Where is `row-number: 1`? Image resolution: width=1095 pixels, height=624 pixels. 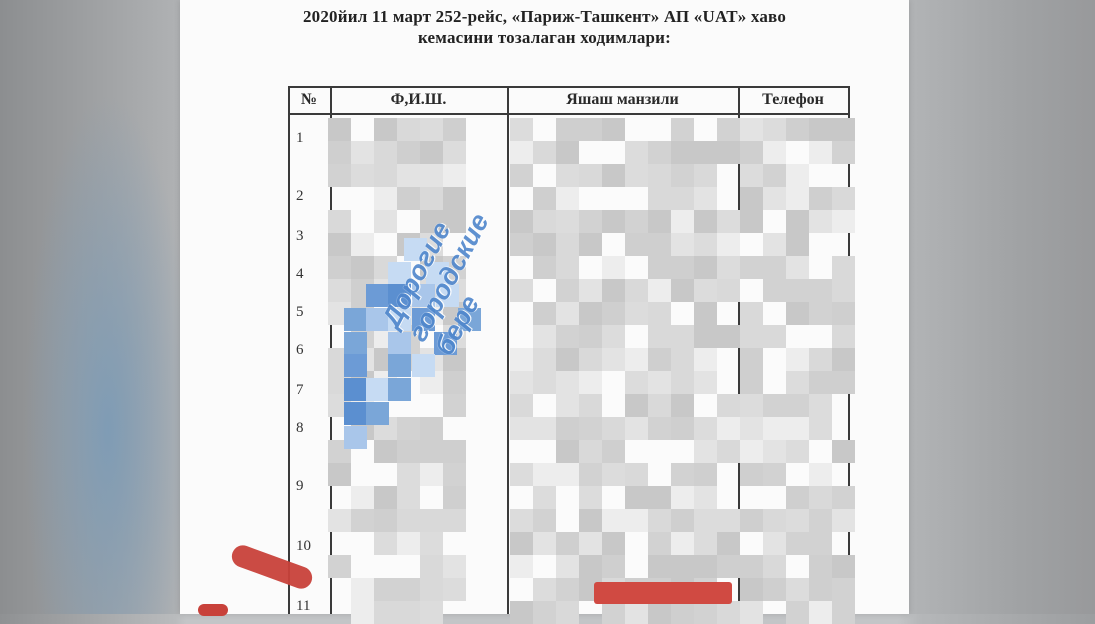 row-number: 1 is located at coordinates (300, 138).